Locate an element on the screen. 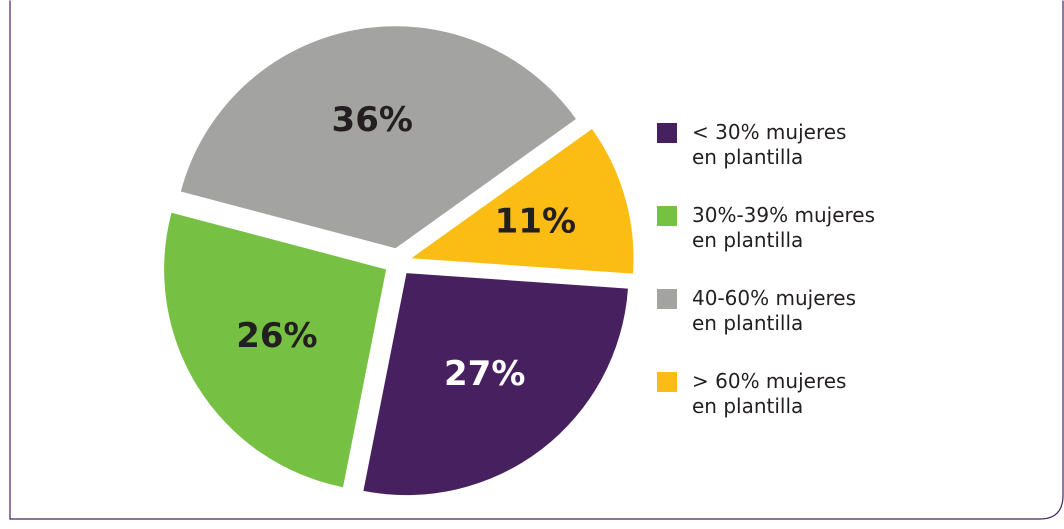 This screenshot has width=1064, height=529. legend-label: 40-60% mujeres en plantilla is located at coordinates (774, 310).